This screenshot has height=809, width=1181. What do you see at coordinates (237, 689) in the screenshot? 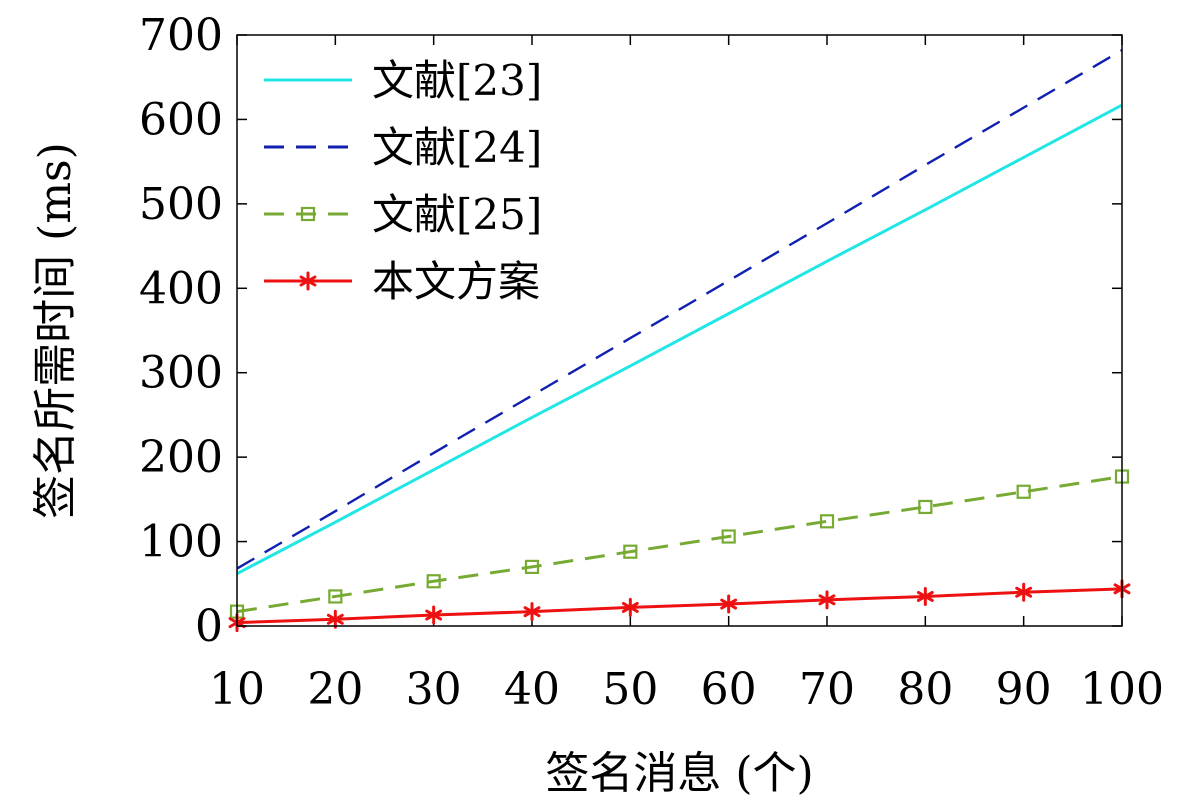
I see `x-tick-label: 10` at bounding box center [237, 689].